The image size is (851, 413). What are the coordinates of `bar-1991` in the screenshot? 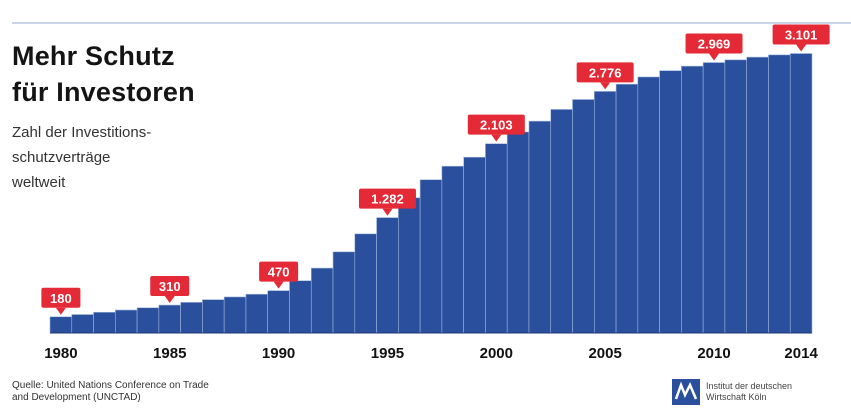 It's located at (300, 307).